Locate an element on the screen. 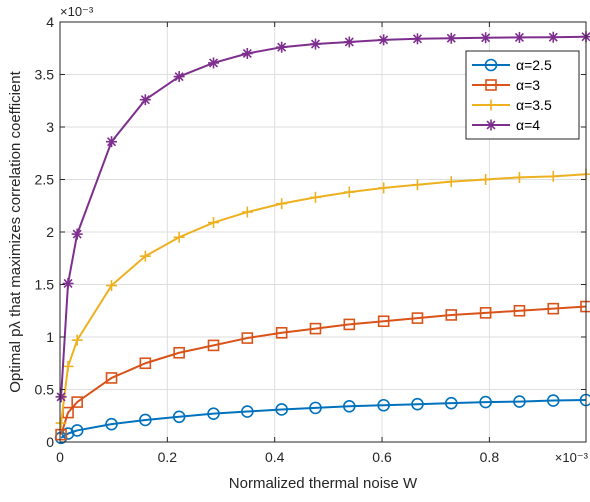  y-tick-label: 1.5 is located at coordinates (45, 285).